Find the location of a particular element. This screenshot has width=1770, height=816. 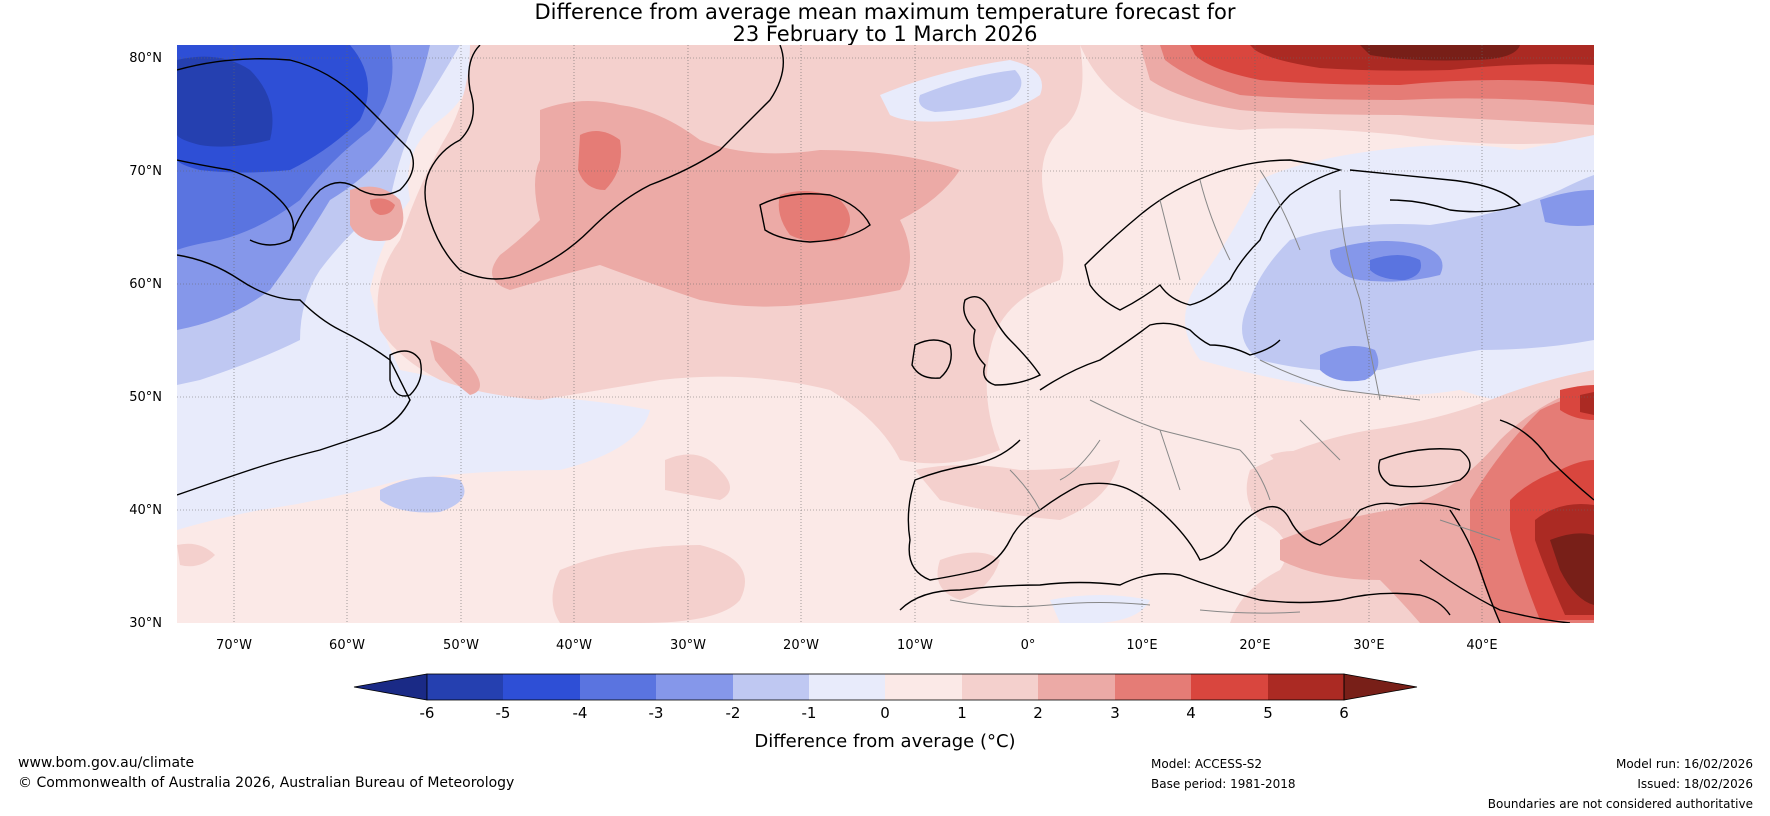

colorbar-tick: 2 is located at coordinates (1038, 713).